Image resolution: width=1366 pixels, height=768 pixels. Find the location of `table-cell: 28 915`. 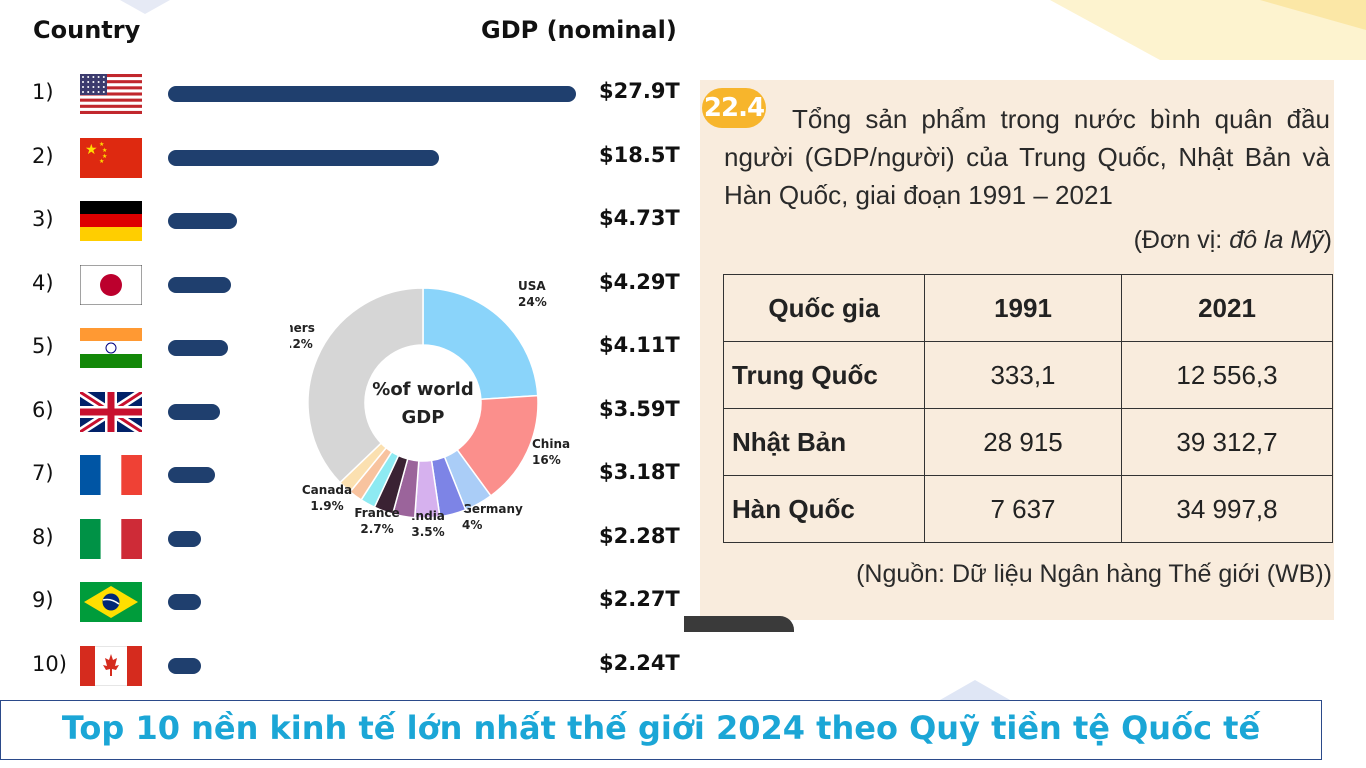

table-cell: 28 915 is located at coordinates (1023, 442).